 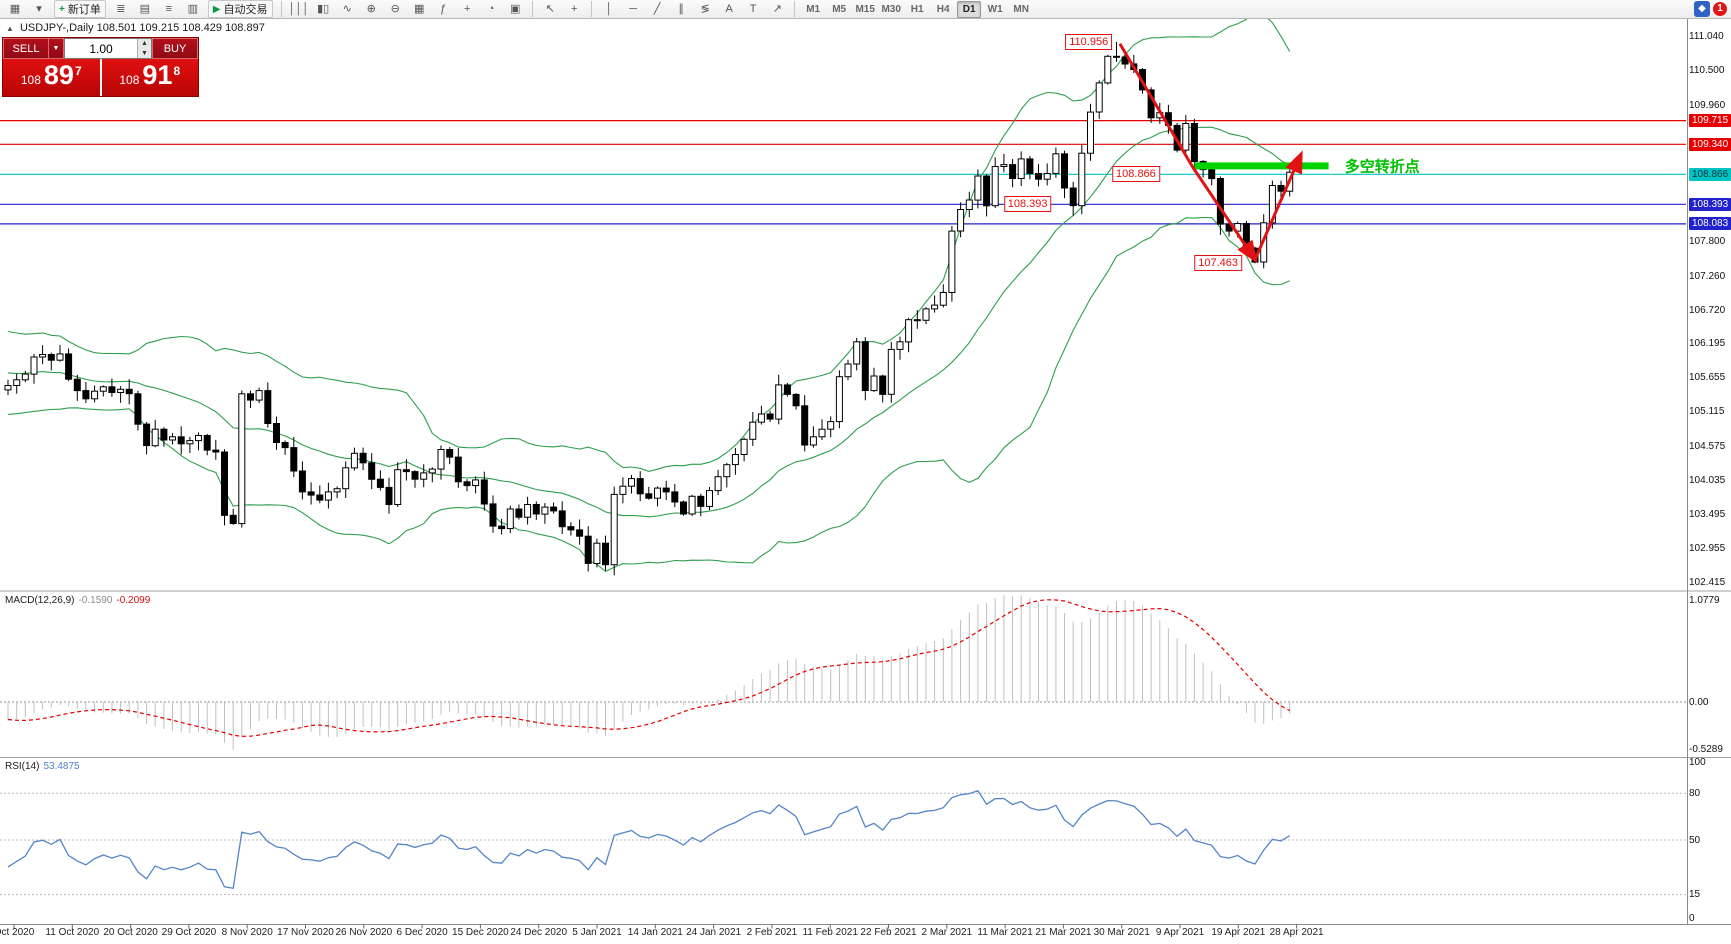 What do you see at coordinates (149, 77) in the screenshot?
I see `ask-price: 108 91 8` at bounding box center [149, 77].